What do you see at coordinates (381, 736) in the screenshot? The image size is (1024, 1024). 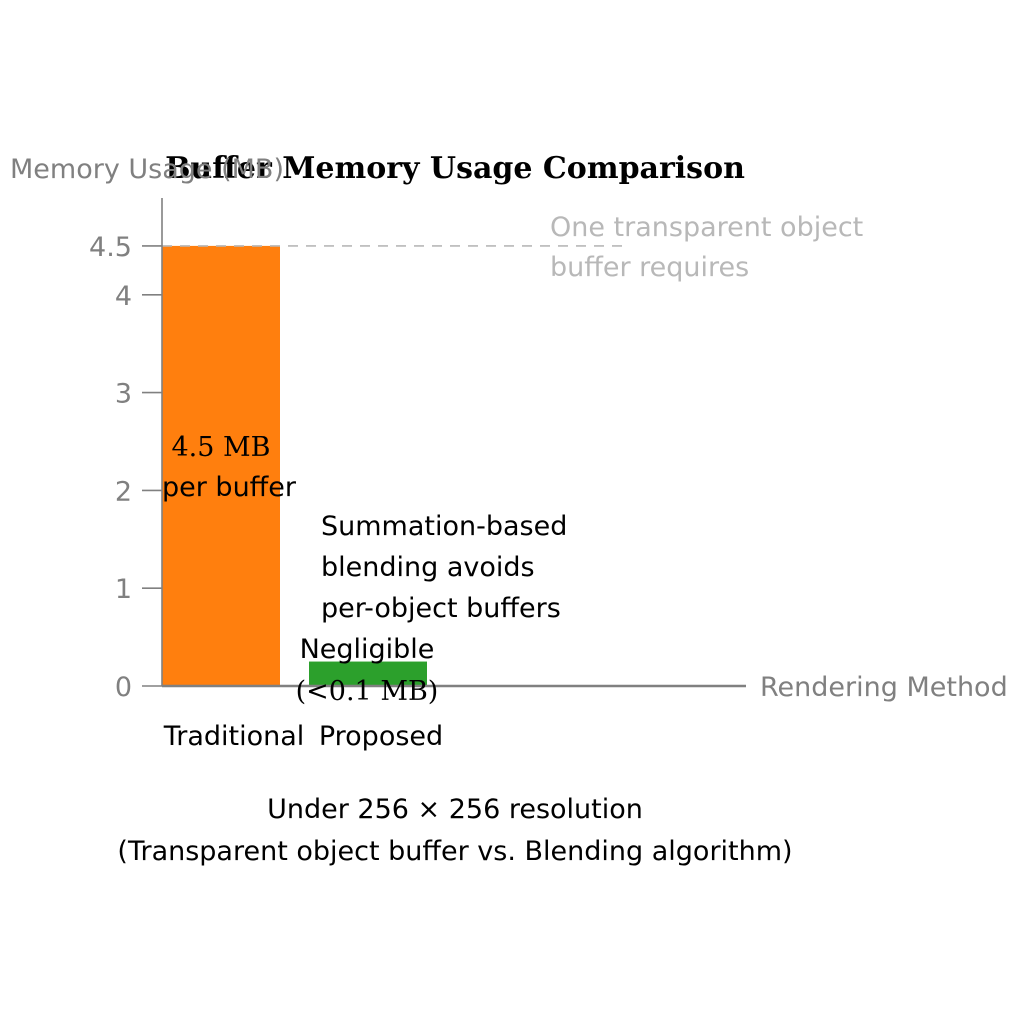 I see `x-tick-label-proposed: Proposed` at bounding box center [381, 736].